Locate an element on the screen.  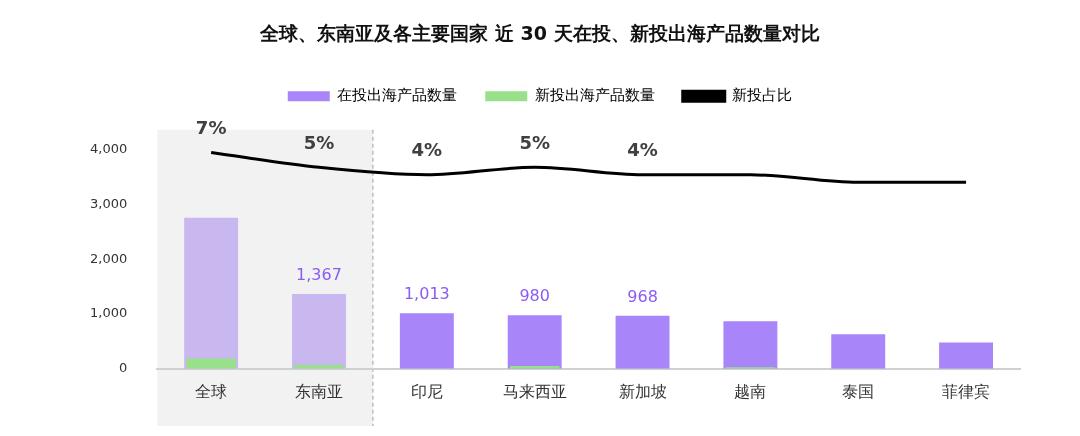
x-tick-label: 印尼 is located at coordinates (426, 391).